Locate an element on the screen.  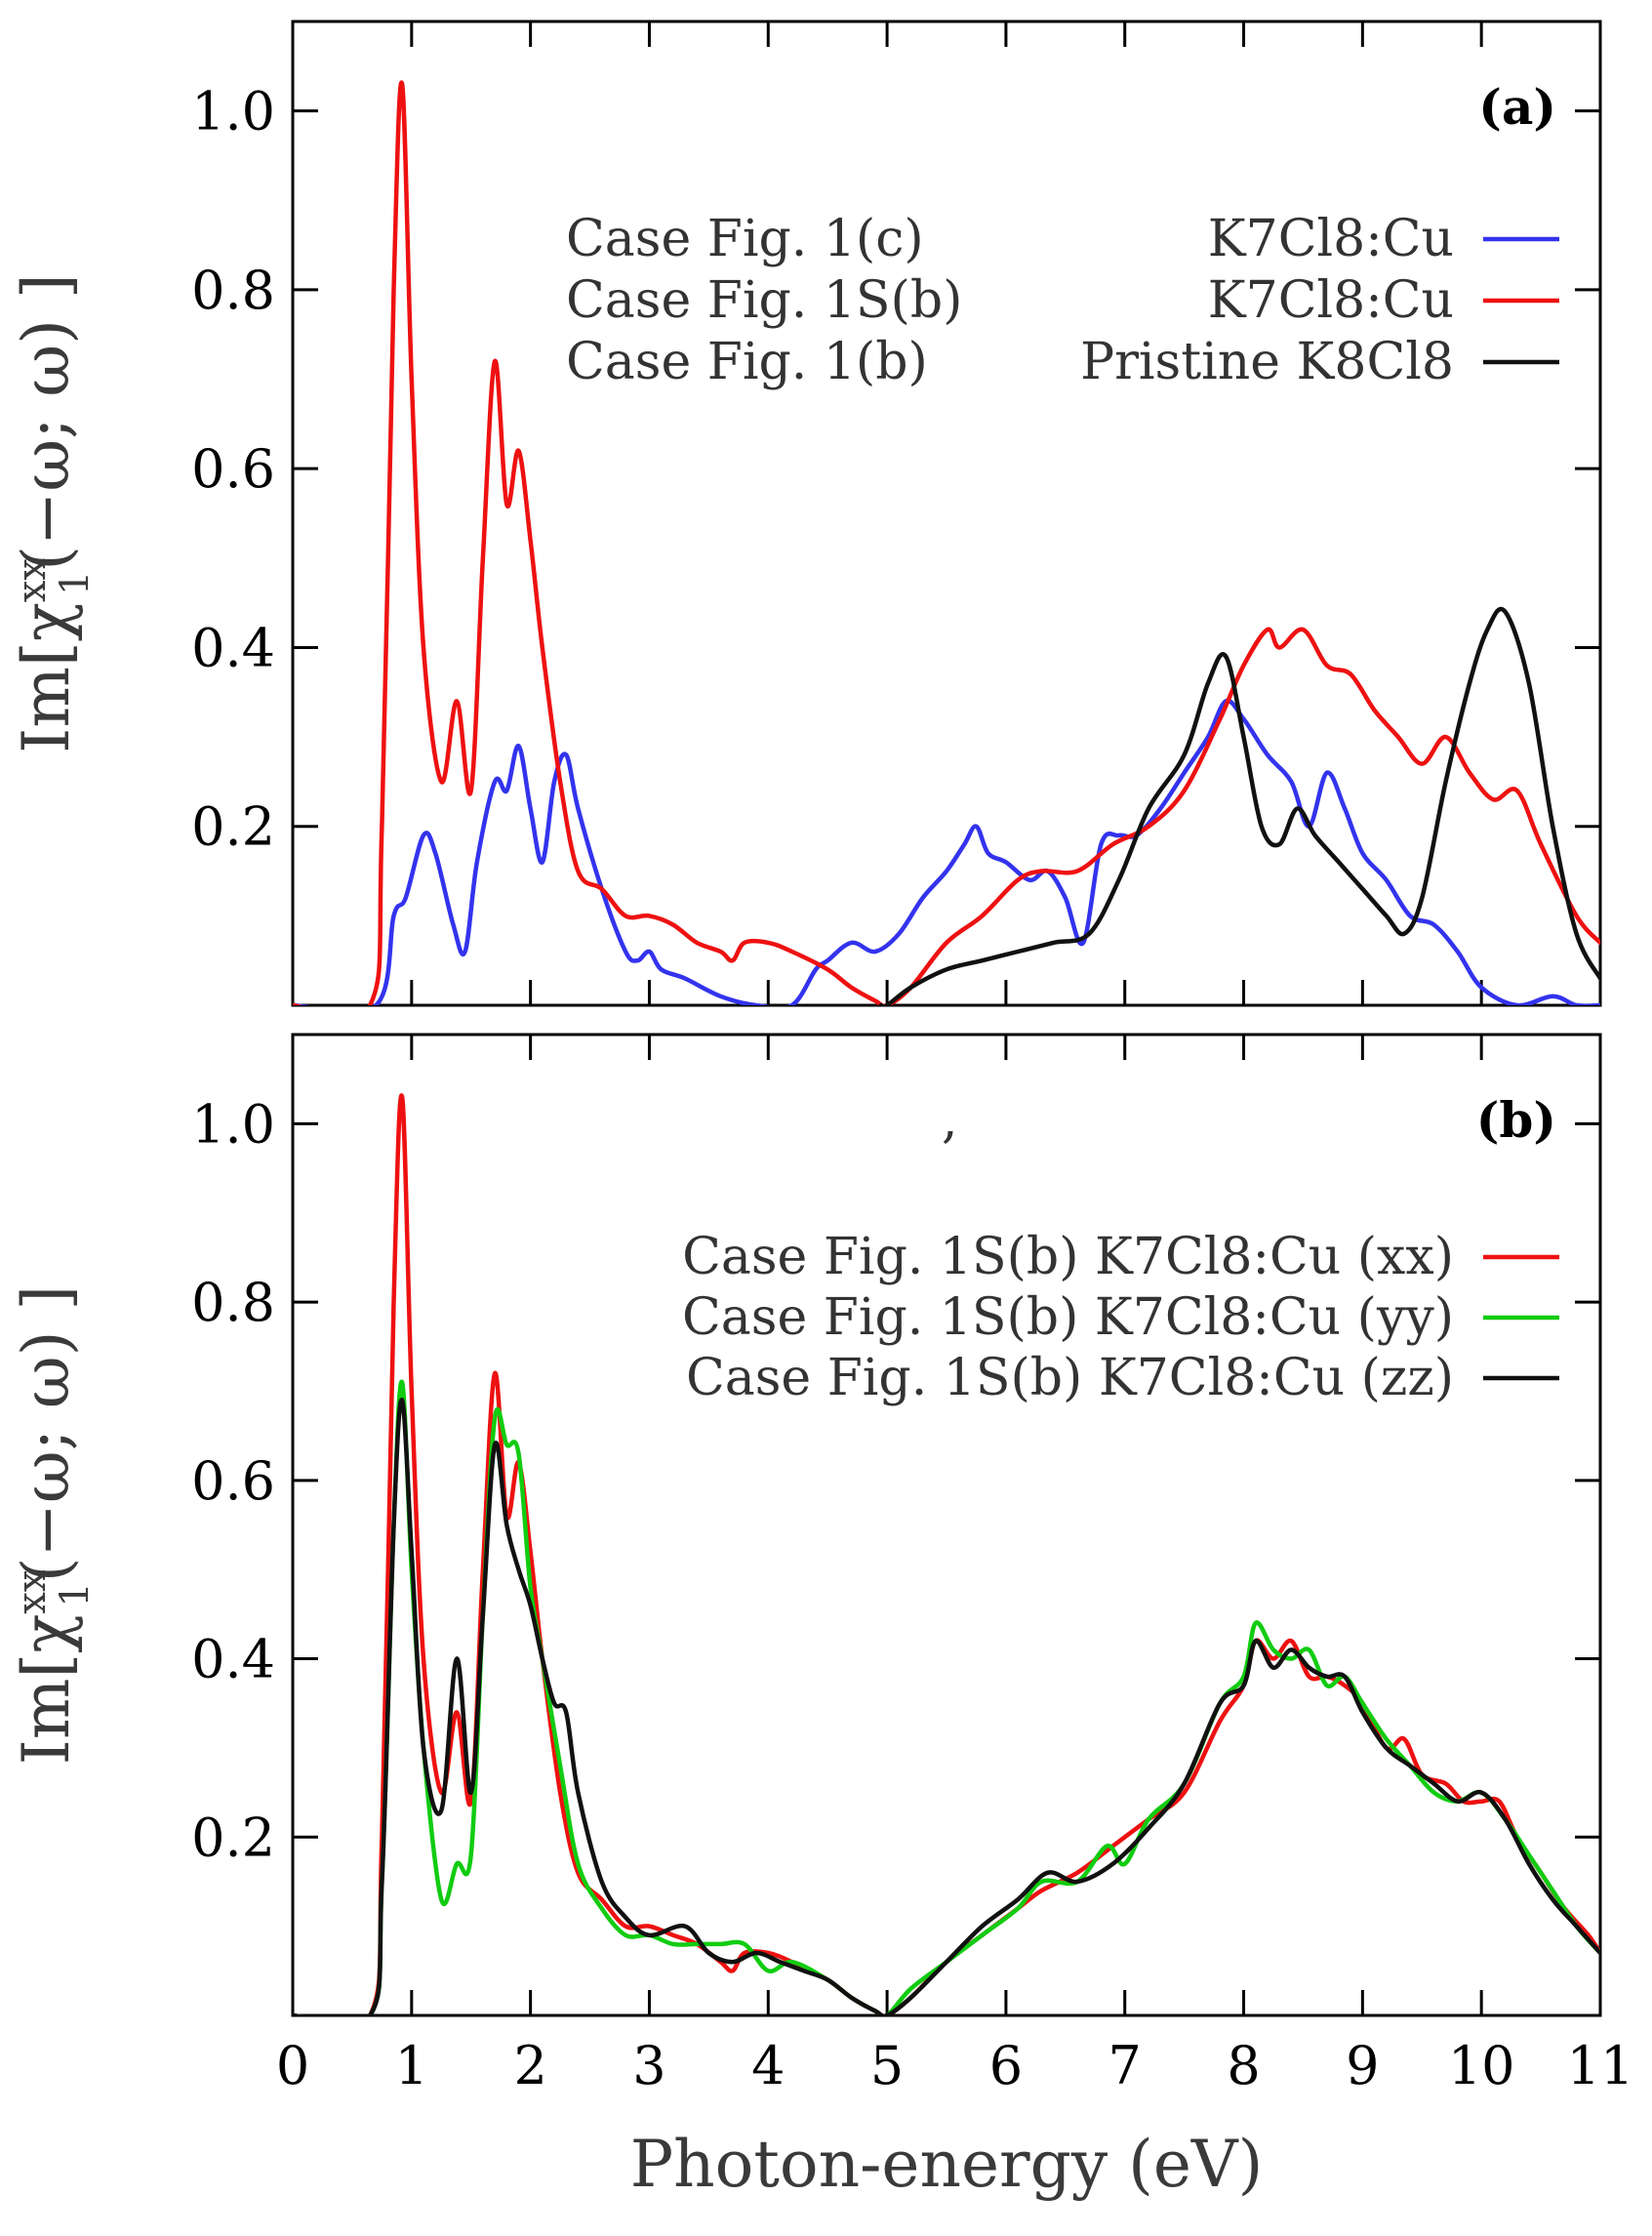
stray-mark: , is located at coordinates (950, 1120).